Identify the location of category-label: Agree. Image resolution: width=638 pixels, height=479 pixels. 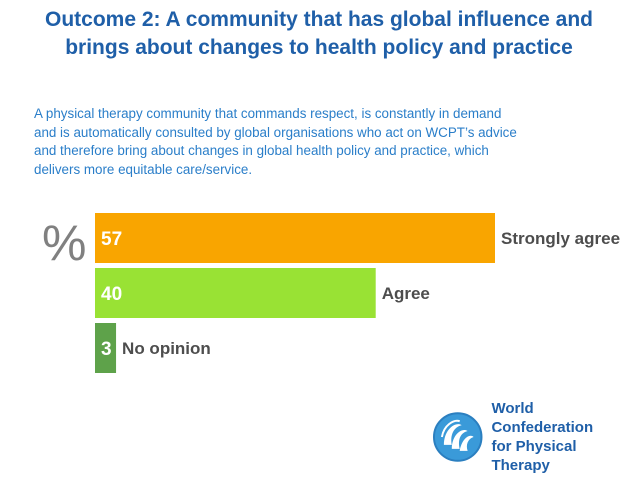
(406, 293).